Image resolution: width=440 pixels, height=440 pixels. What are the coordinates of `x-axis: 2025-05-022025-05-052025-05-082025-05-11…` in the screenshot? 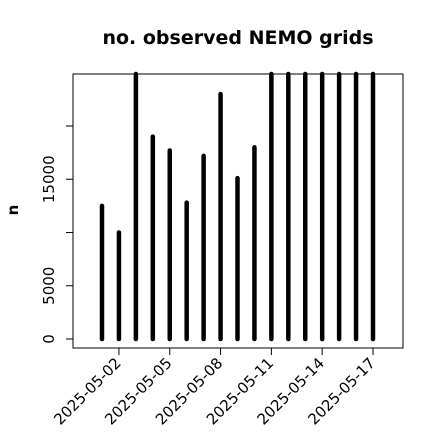 It's located at (214, 388).